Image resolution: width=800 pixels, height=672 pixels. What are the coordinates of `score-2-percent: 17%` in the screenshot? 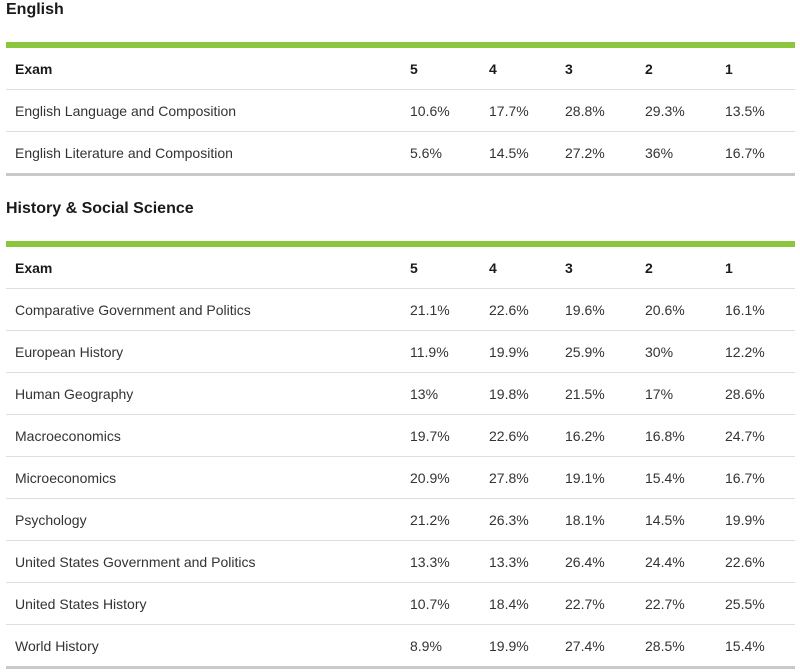 It's located at (676, 393).